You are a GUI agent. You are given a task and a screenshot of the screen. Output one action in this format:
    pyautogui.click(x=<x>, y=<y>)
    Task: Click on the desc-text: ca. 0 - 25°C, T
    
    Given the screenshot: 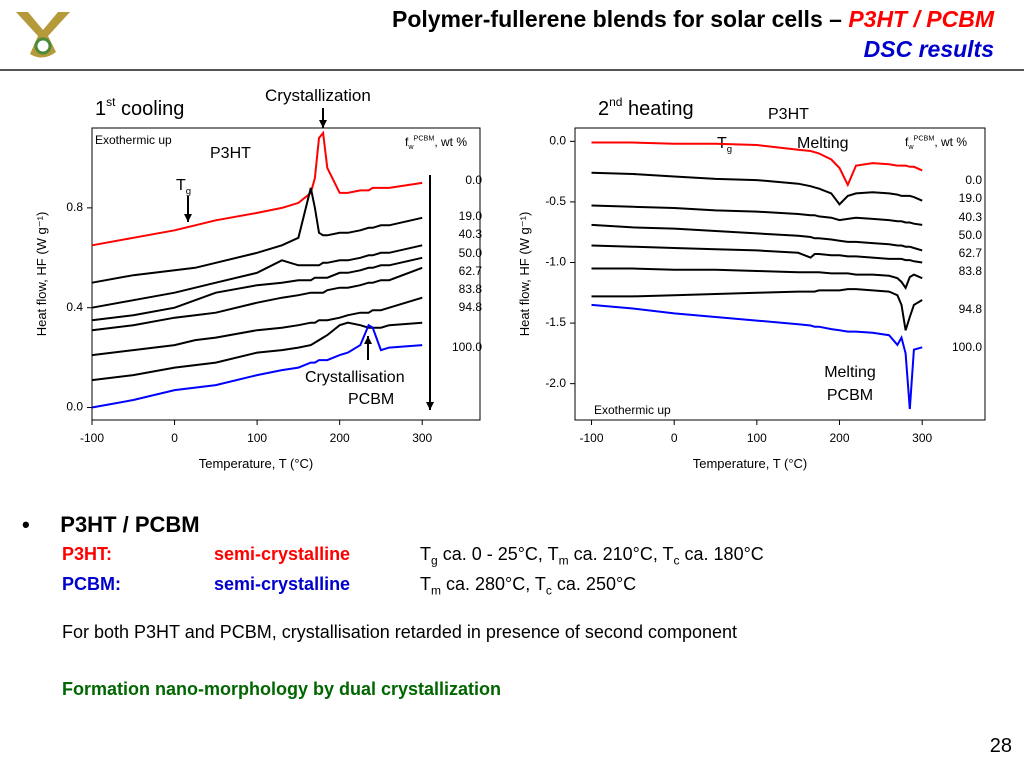 What is the action you would take?
    pyautogui.click(x=498, y=554)
    